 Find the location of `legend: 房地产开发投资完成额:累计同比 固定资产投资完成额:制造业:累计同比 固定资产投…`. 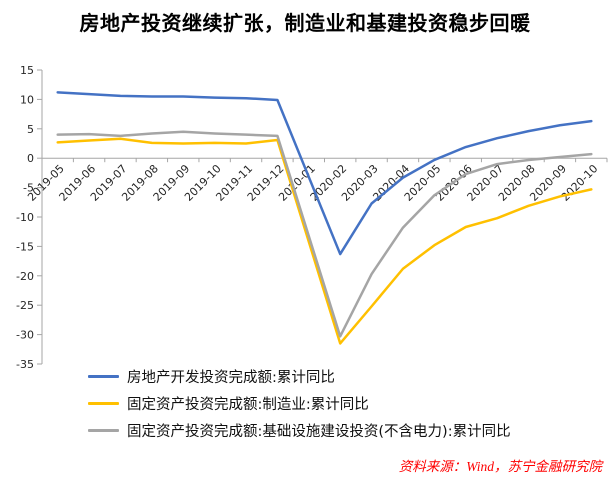

legend: 房地产开发投资完成额:累计同比 固定资产投资完成额:制造业:累计同比 固定资产投… is located at coordinates (299, 408).